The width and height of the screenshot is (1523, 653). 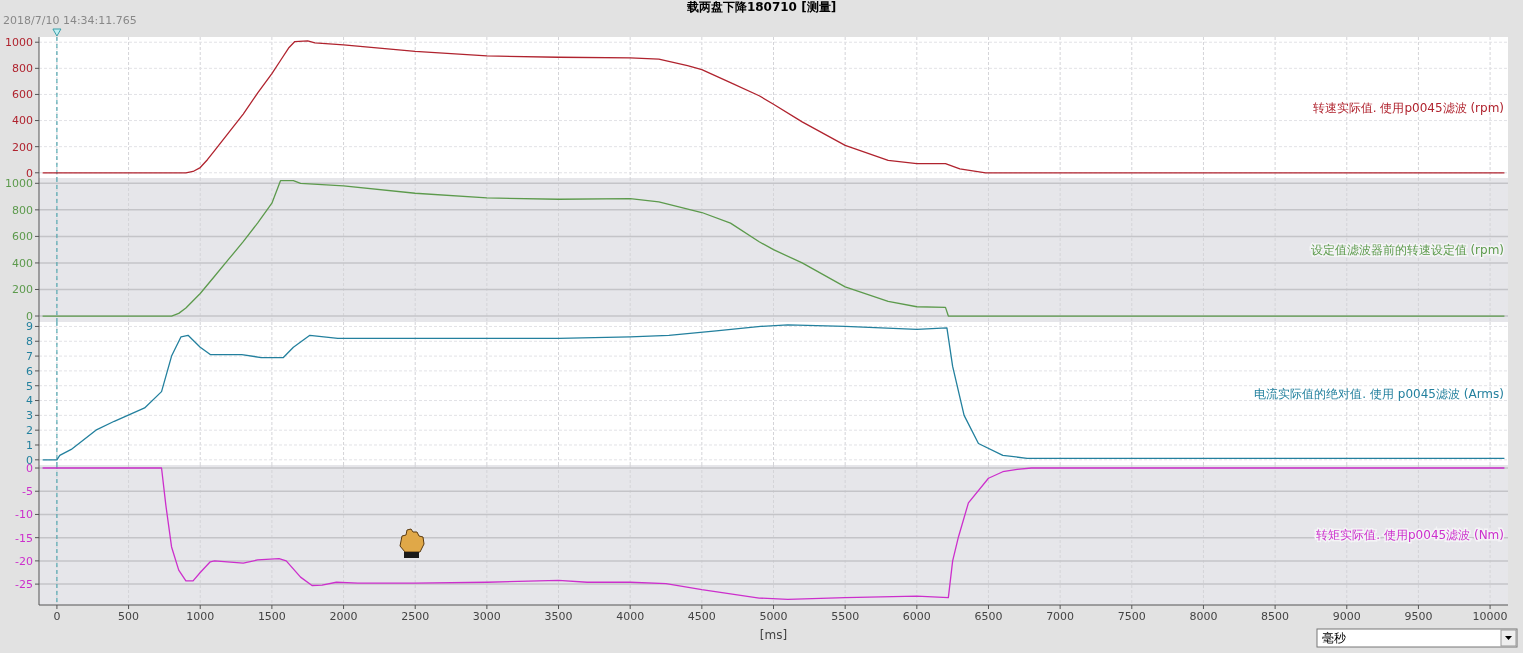 What do you see at coordinates (1408, 107) in the screenshot?
I see `text: 转速实际值. 使用p0045滤波 (rpm)` at bounding box center [1408, 107].